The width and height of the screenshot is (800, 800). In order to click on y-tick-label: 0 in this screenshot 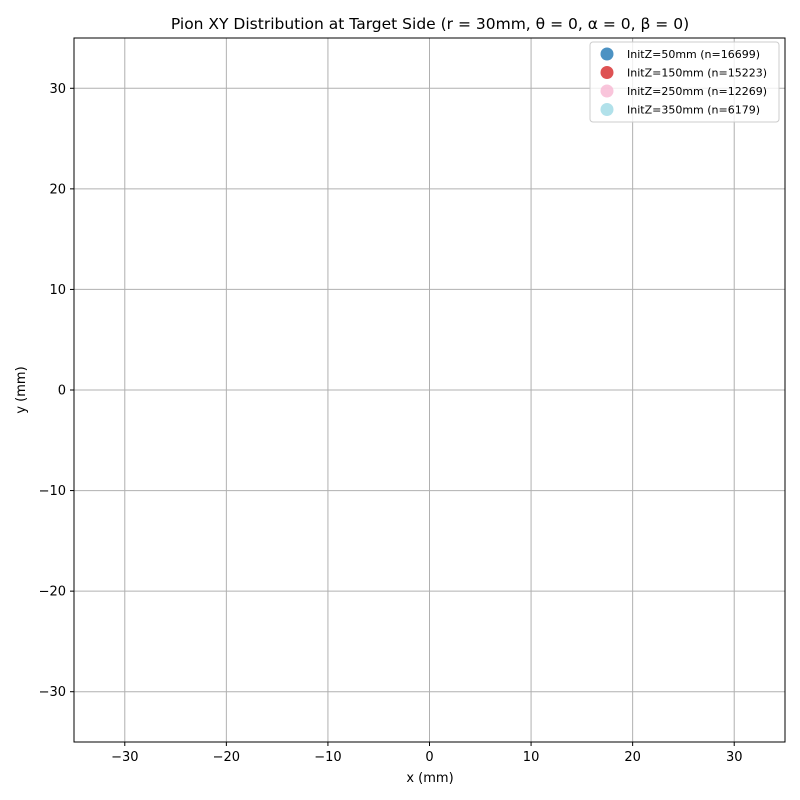, I will do `click(62, 391)`.